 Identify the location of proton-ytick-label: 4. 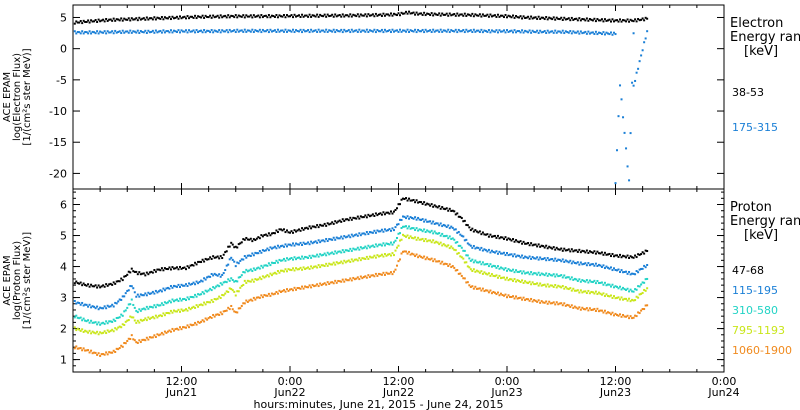
(63, 267).